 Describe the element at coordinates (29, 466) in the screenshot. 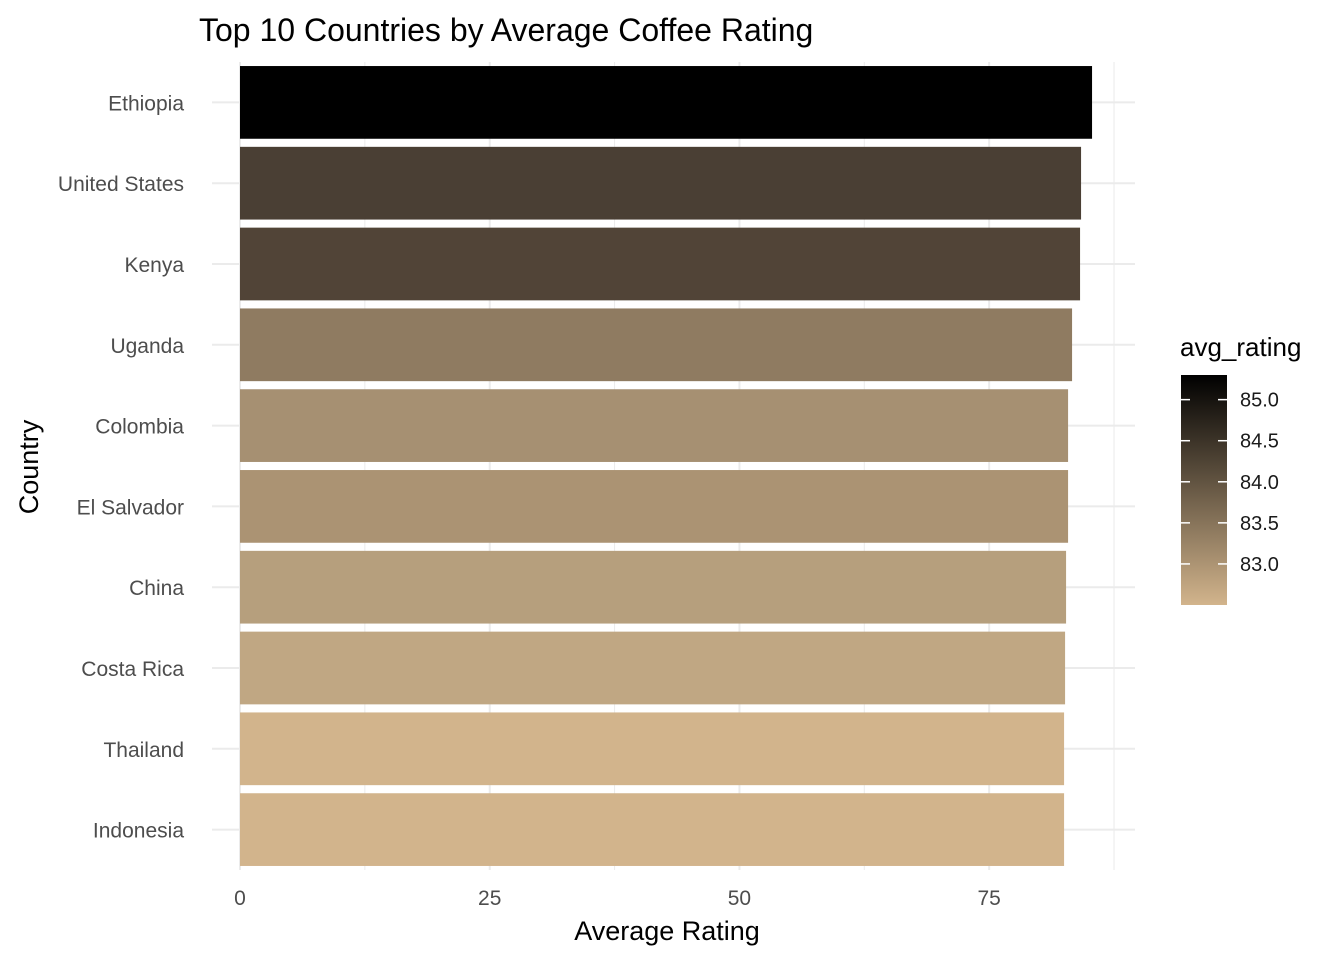

I see `y-axis-title: Country` at that location.